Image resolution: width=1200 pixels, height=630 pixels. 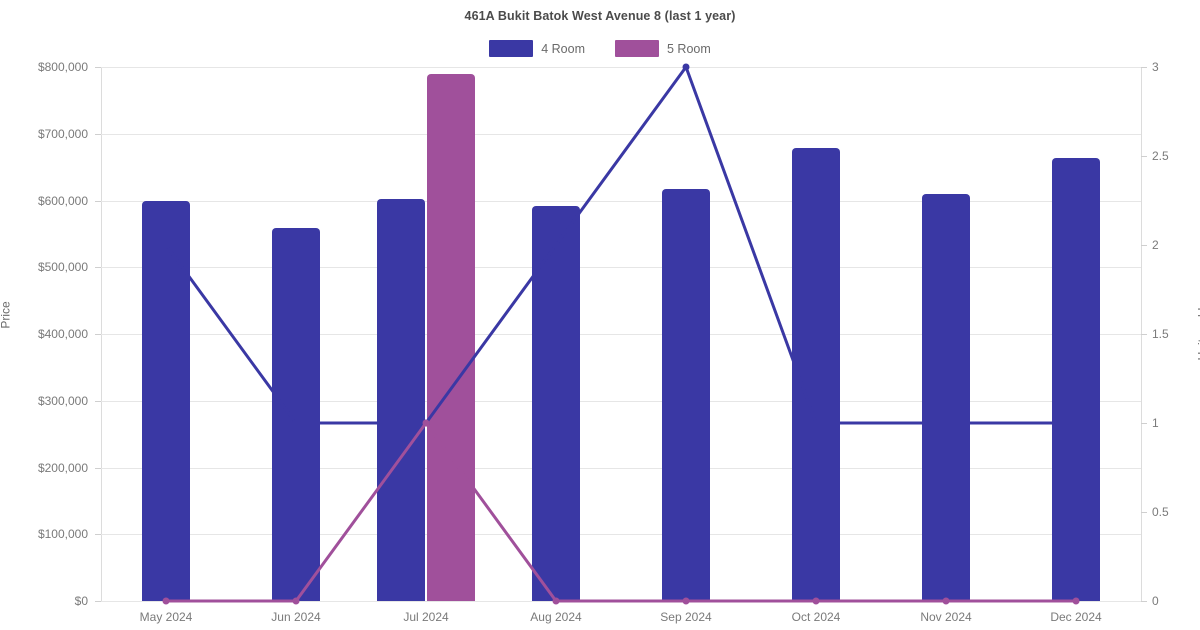 What do you see at coordinates (62, 534) in the screenshot?
I see `left-tick-label: $100,000` at bounding box center [62, 534].